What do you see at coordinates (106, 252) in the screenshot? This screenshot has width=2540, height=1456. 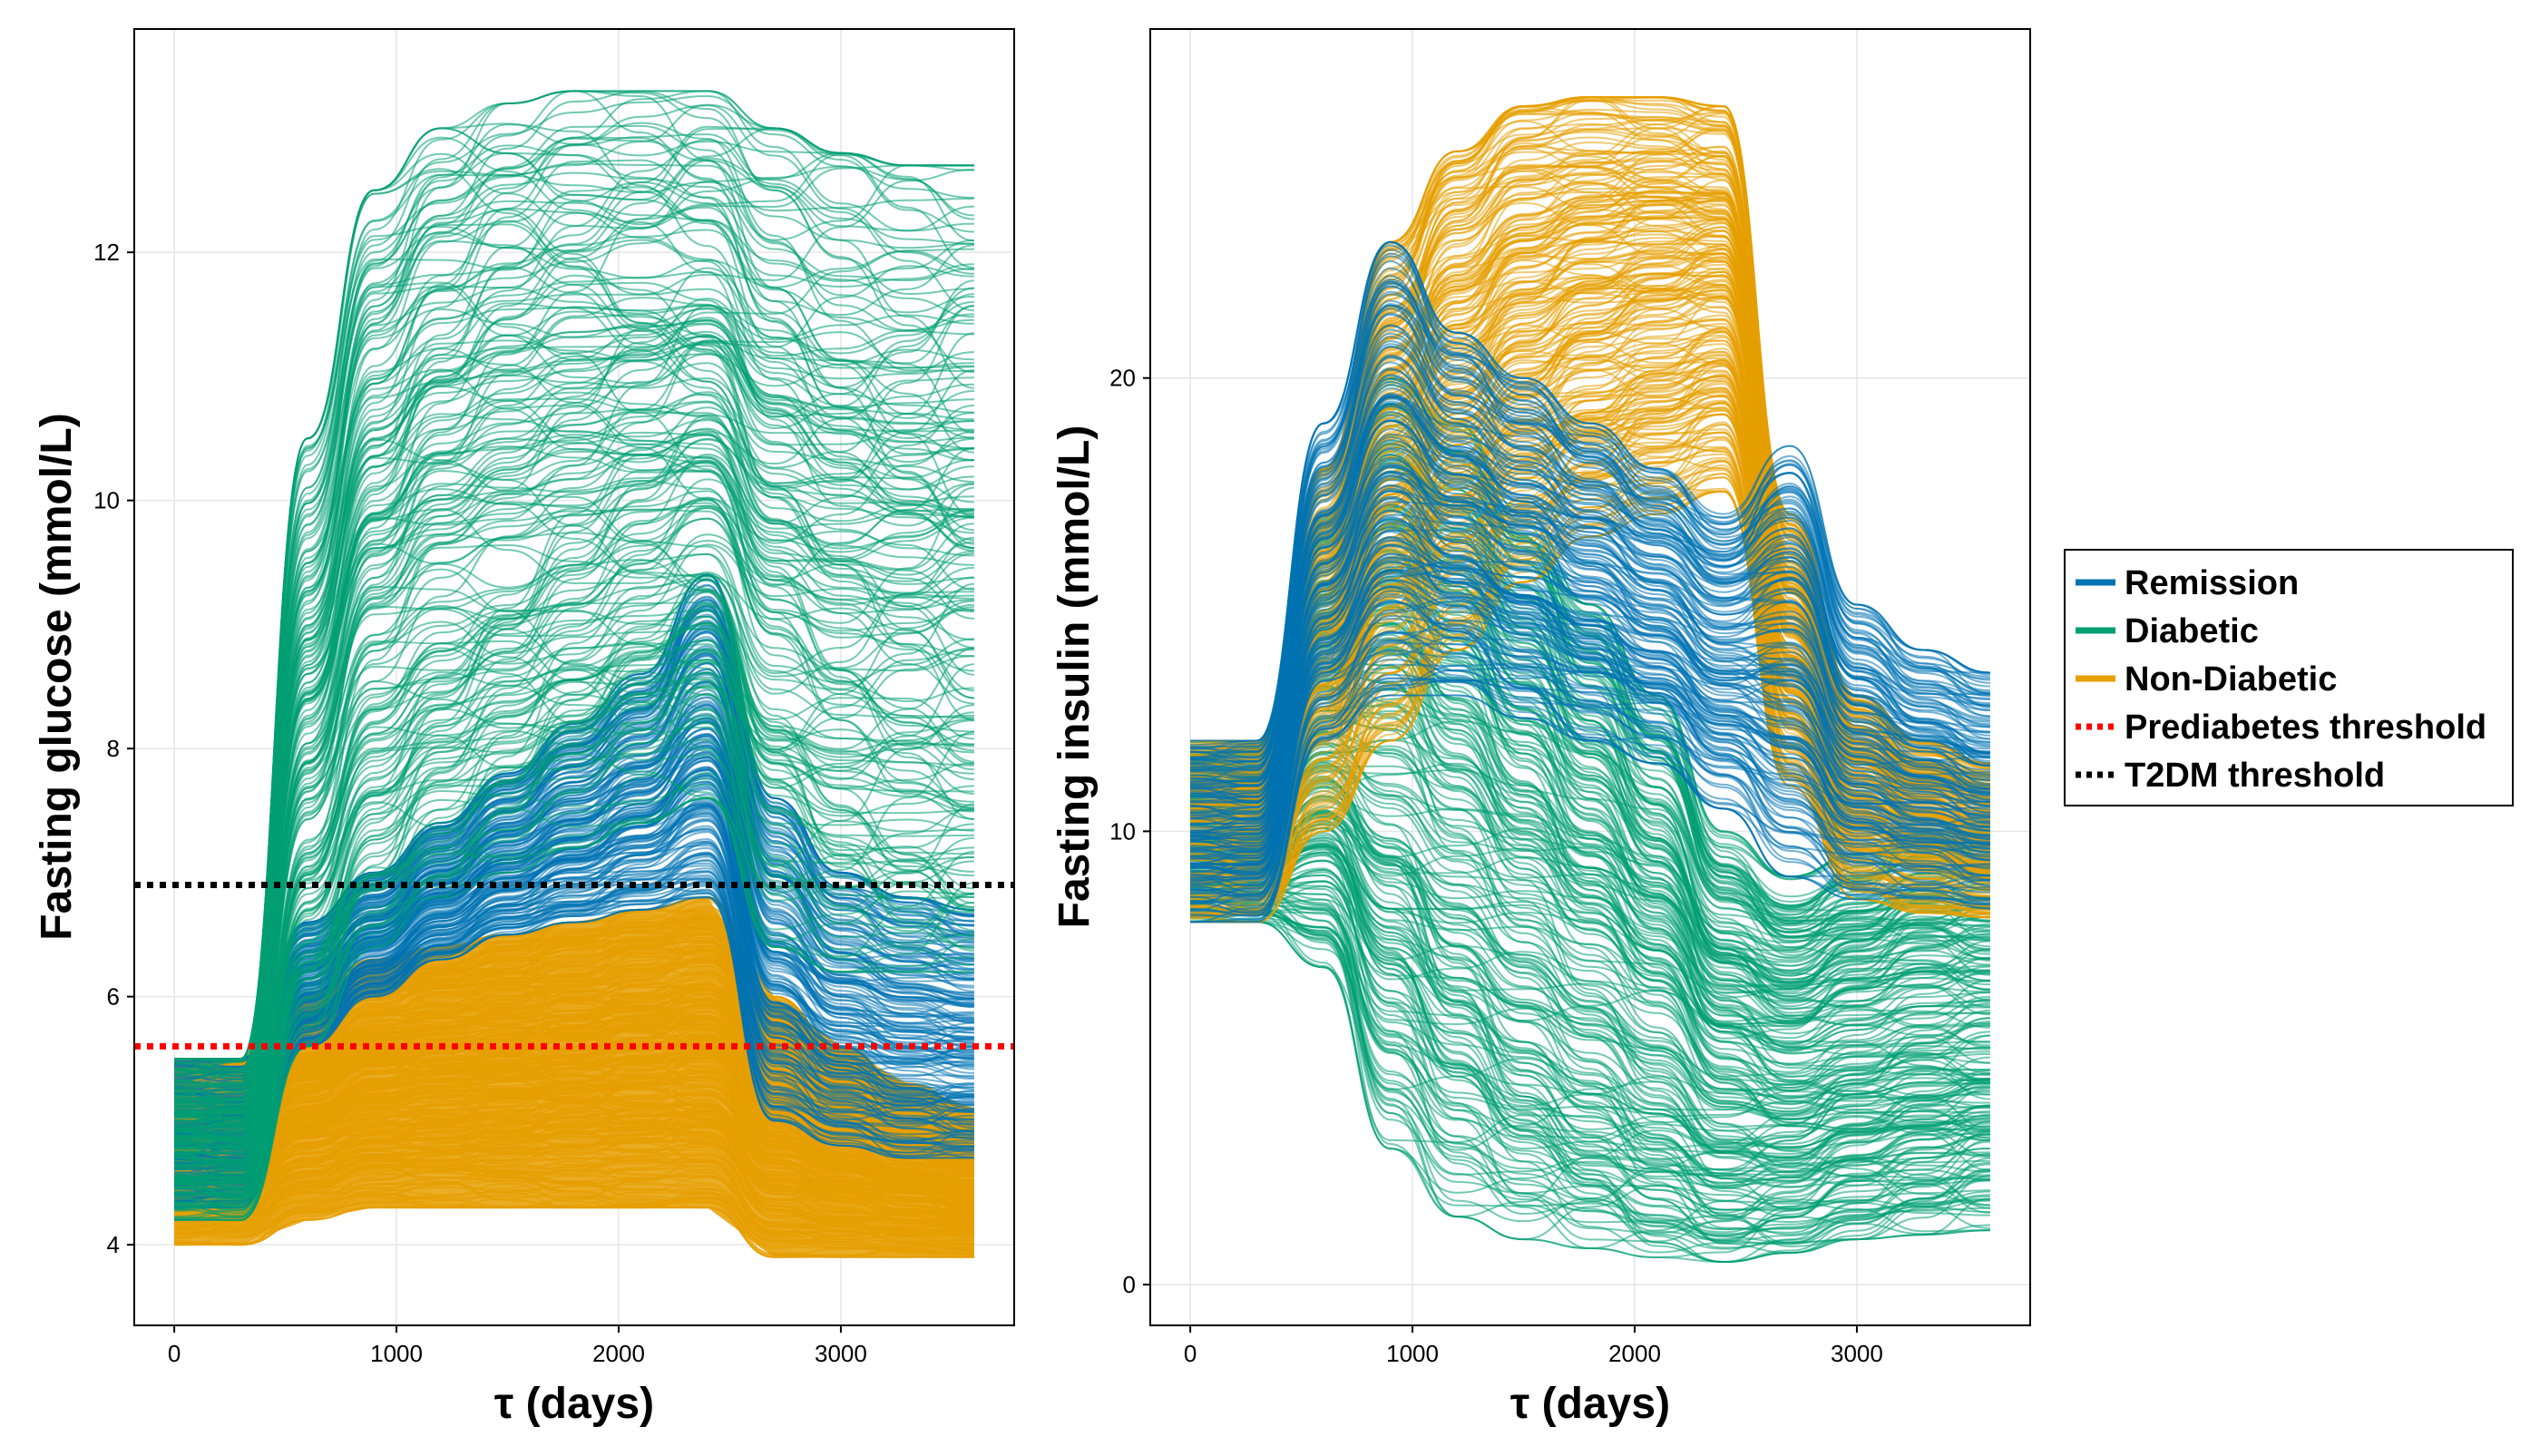 I see `glucose-y-tick-label: 12` at bounding box center [106, 252].